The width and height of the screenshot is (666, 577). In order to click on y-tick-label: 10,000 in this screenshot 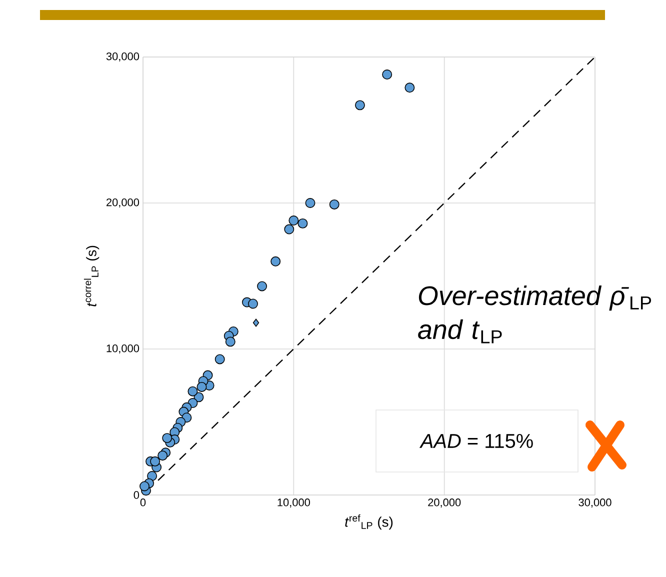, I will do `click(123, 349)`.